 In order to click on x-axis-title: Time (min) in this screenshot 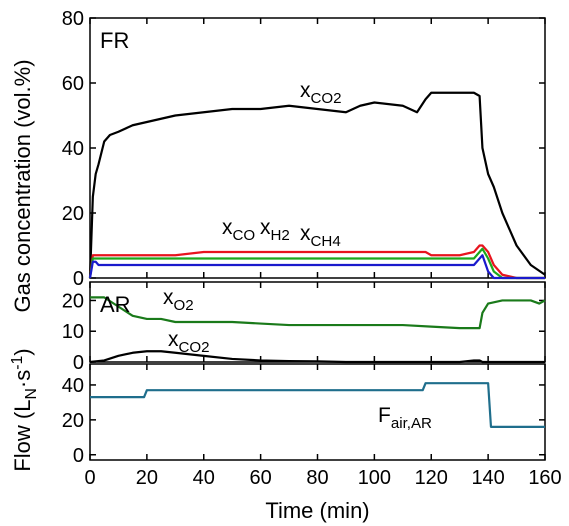, I will do `click(317, 510)`.